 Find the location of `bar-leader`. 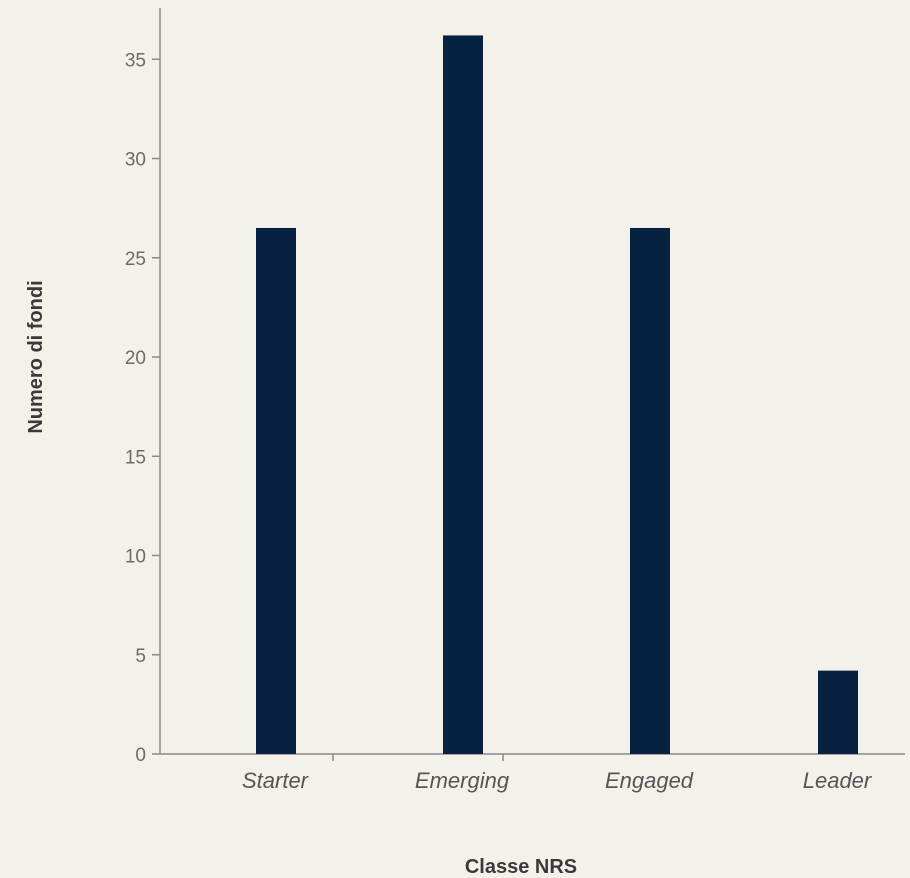

bar-leader is located at coordinates (838, 712).